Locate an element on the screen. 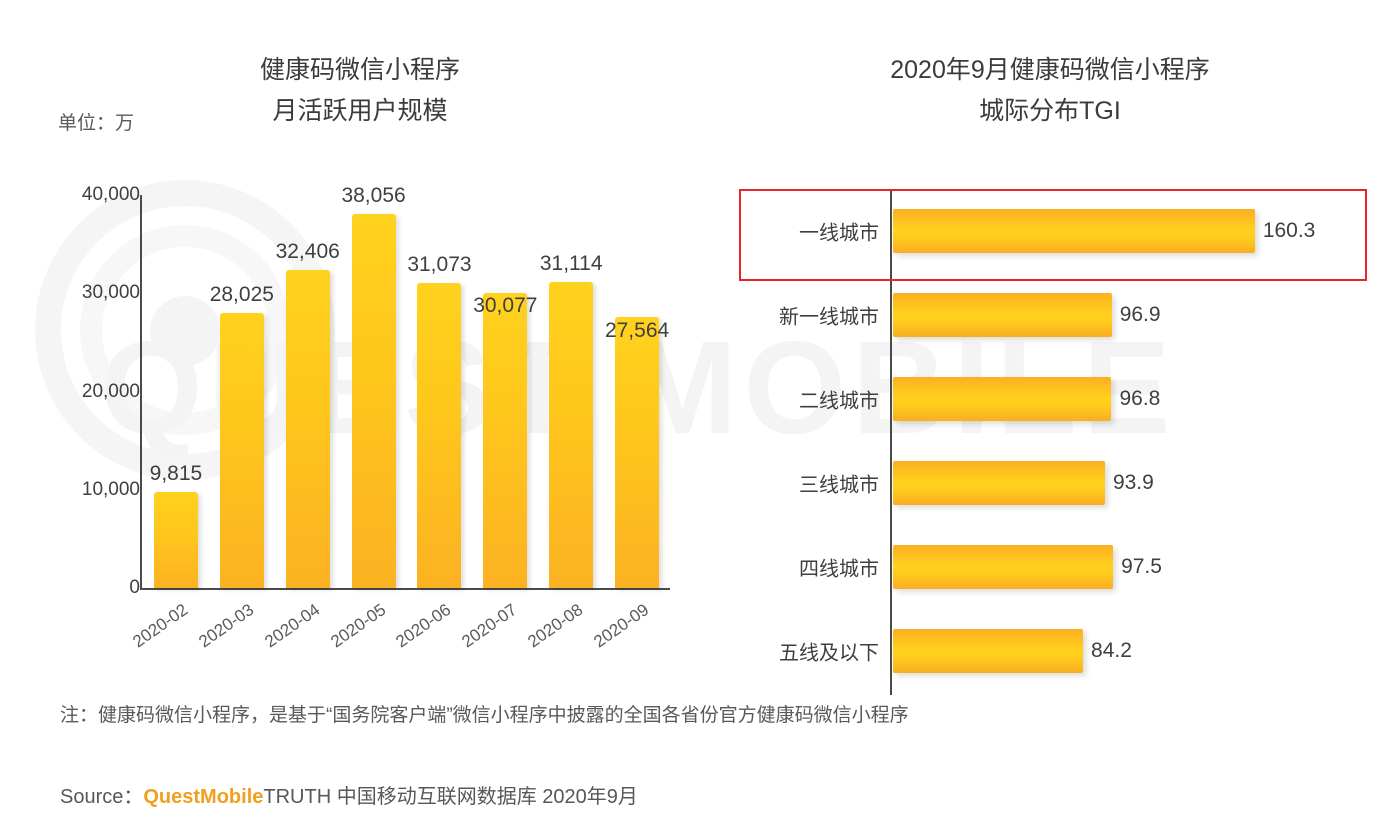 This screenshot has width=1400, height=834. tgi-row: 四线城市 97.5 is located at coordinates (1054, 567).